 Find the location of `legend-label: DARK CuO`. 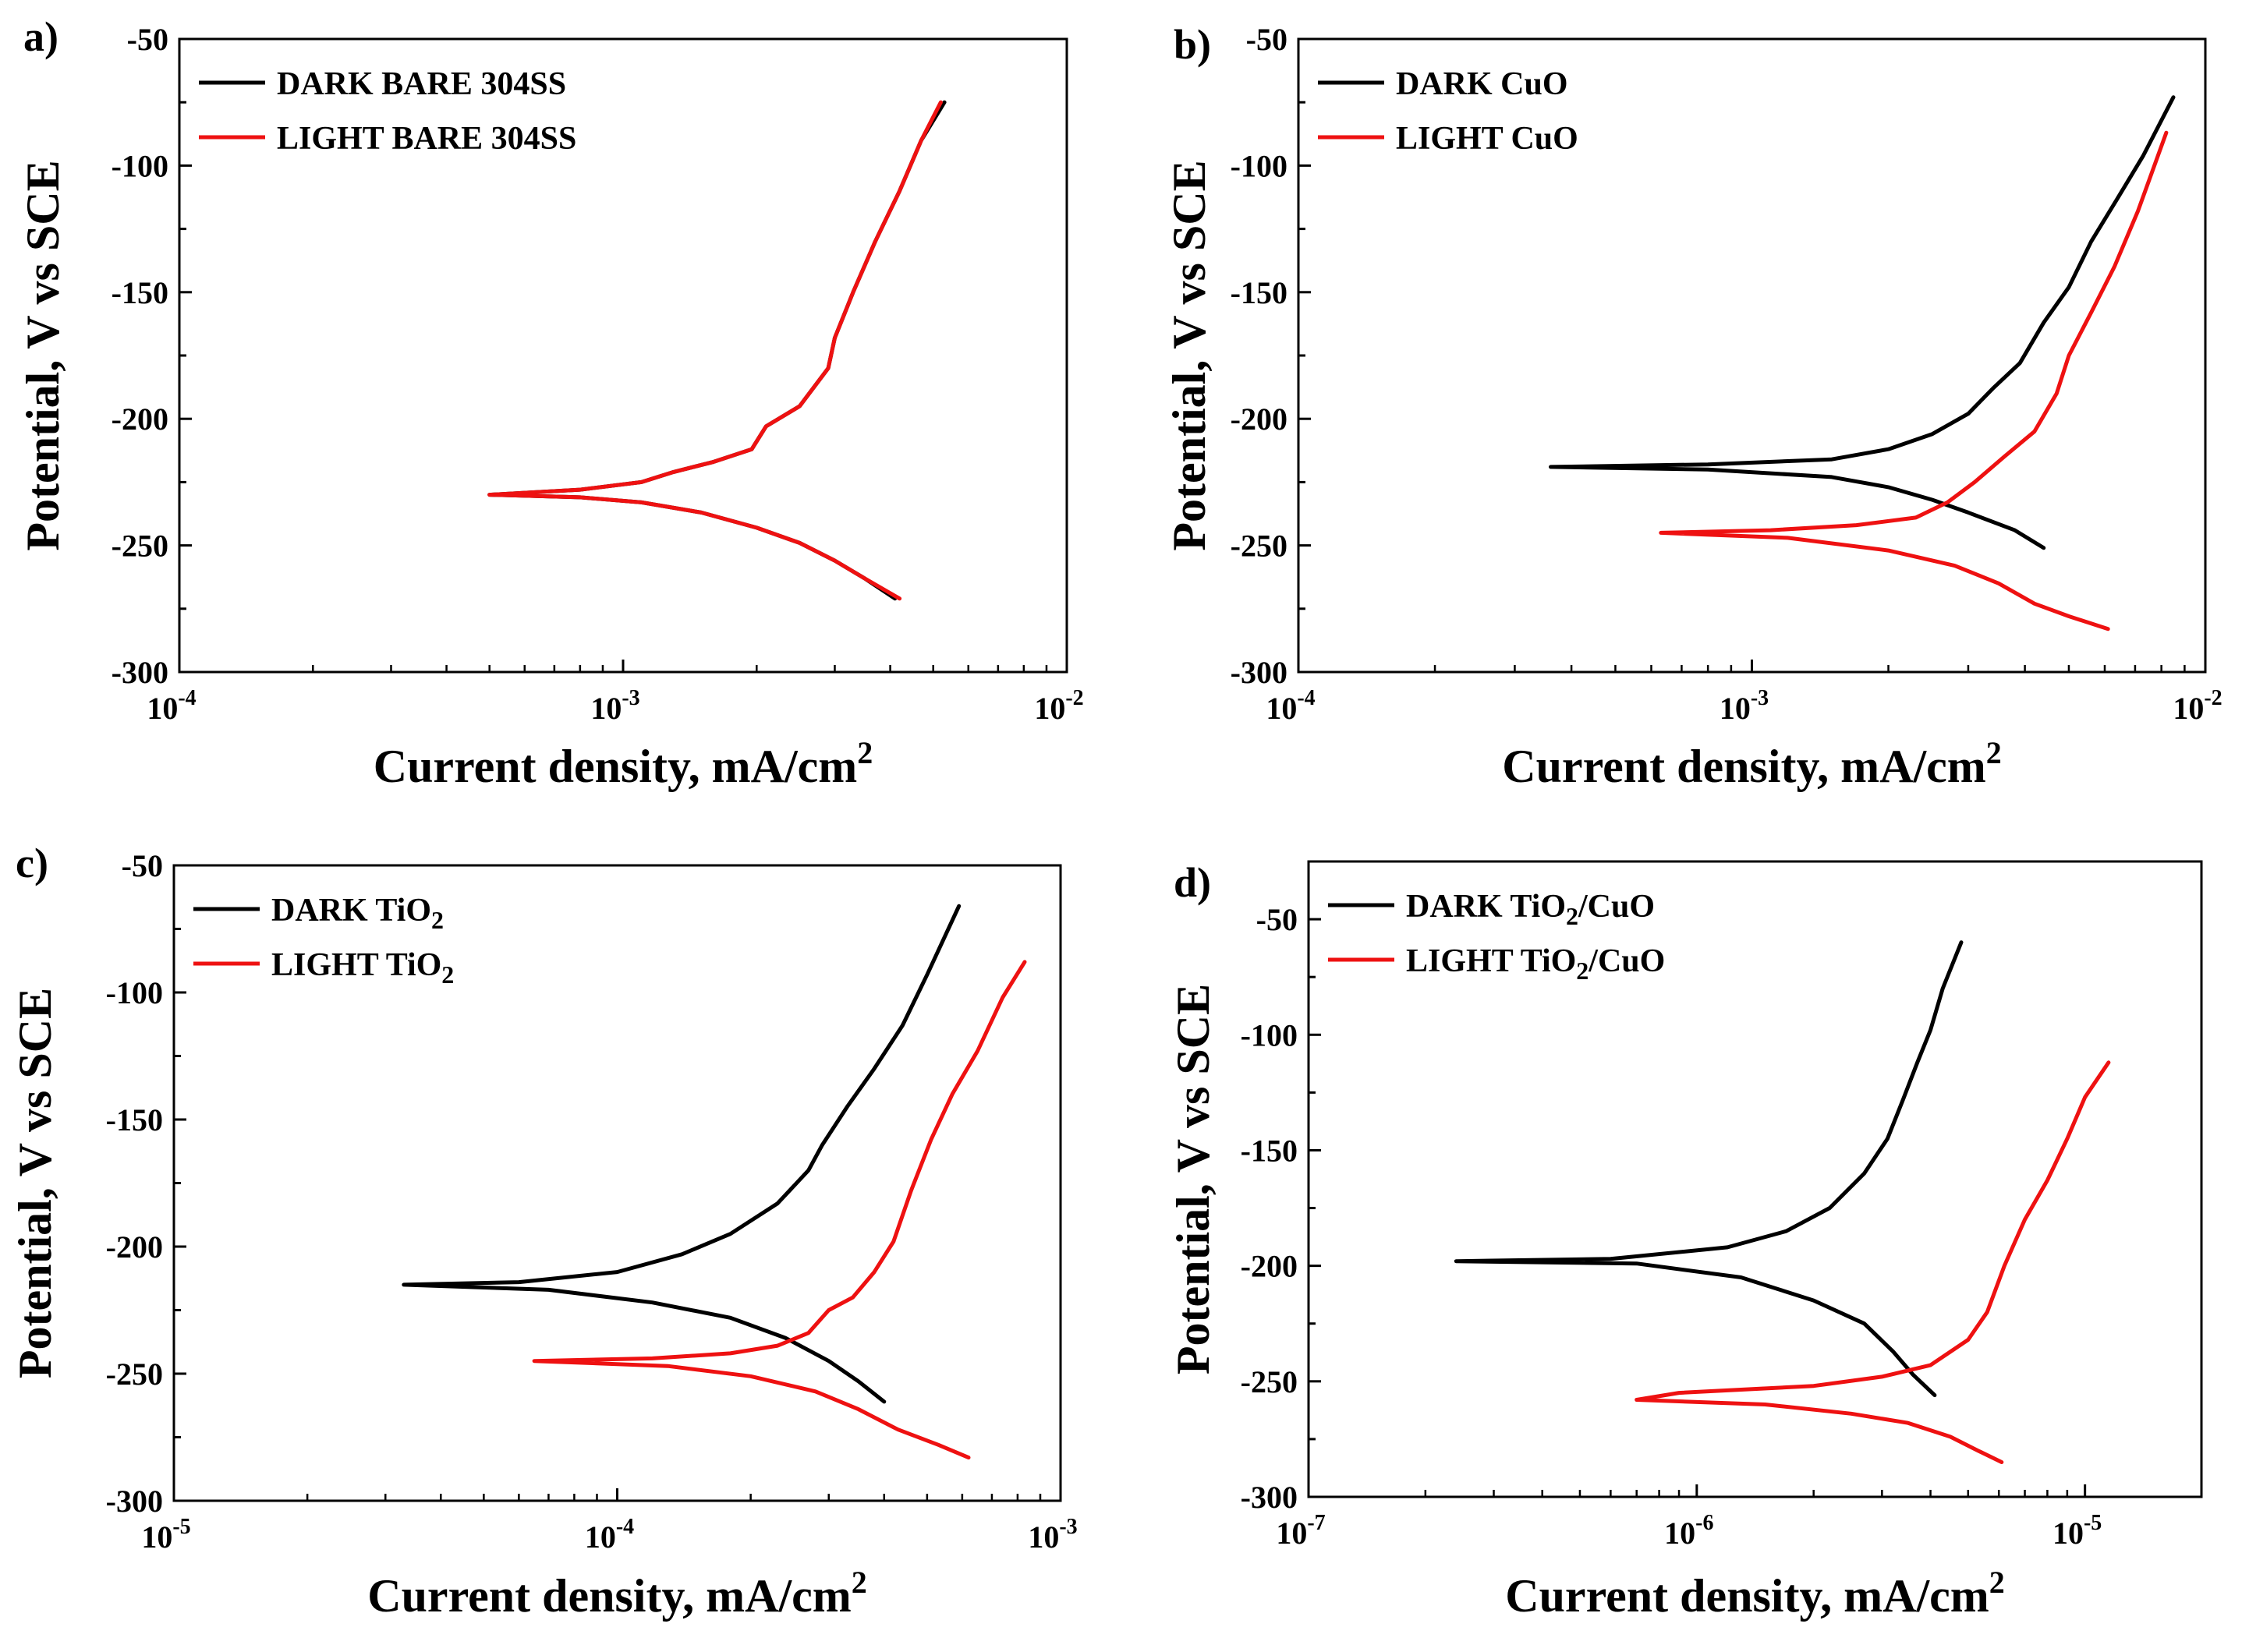

legend-label: DARK CuO is located at coordinates (1482, 84).